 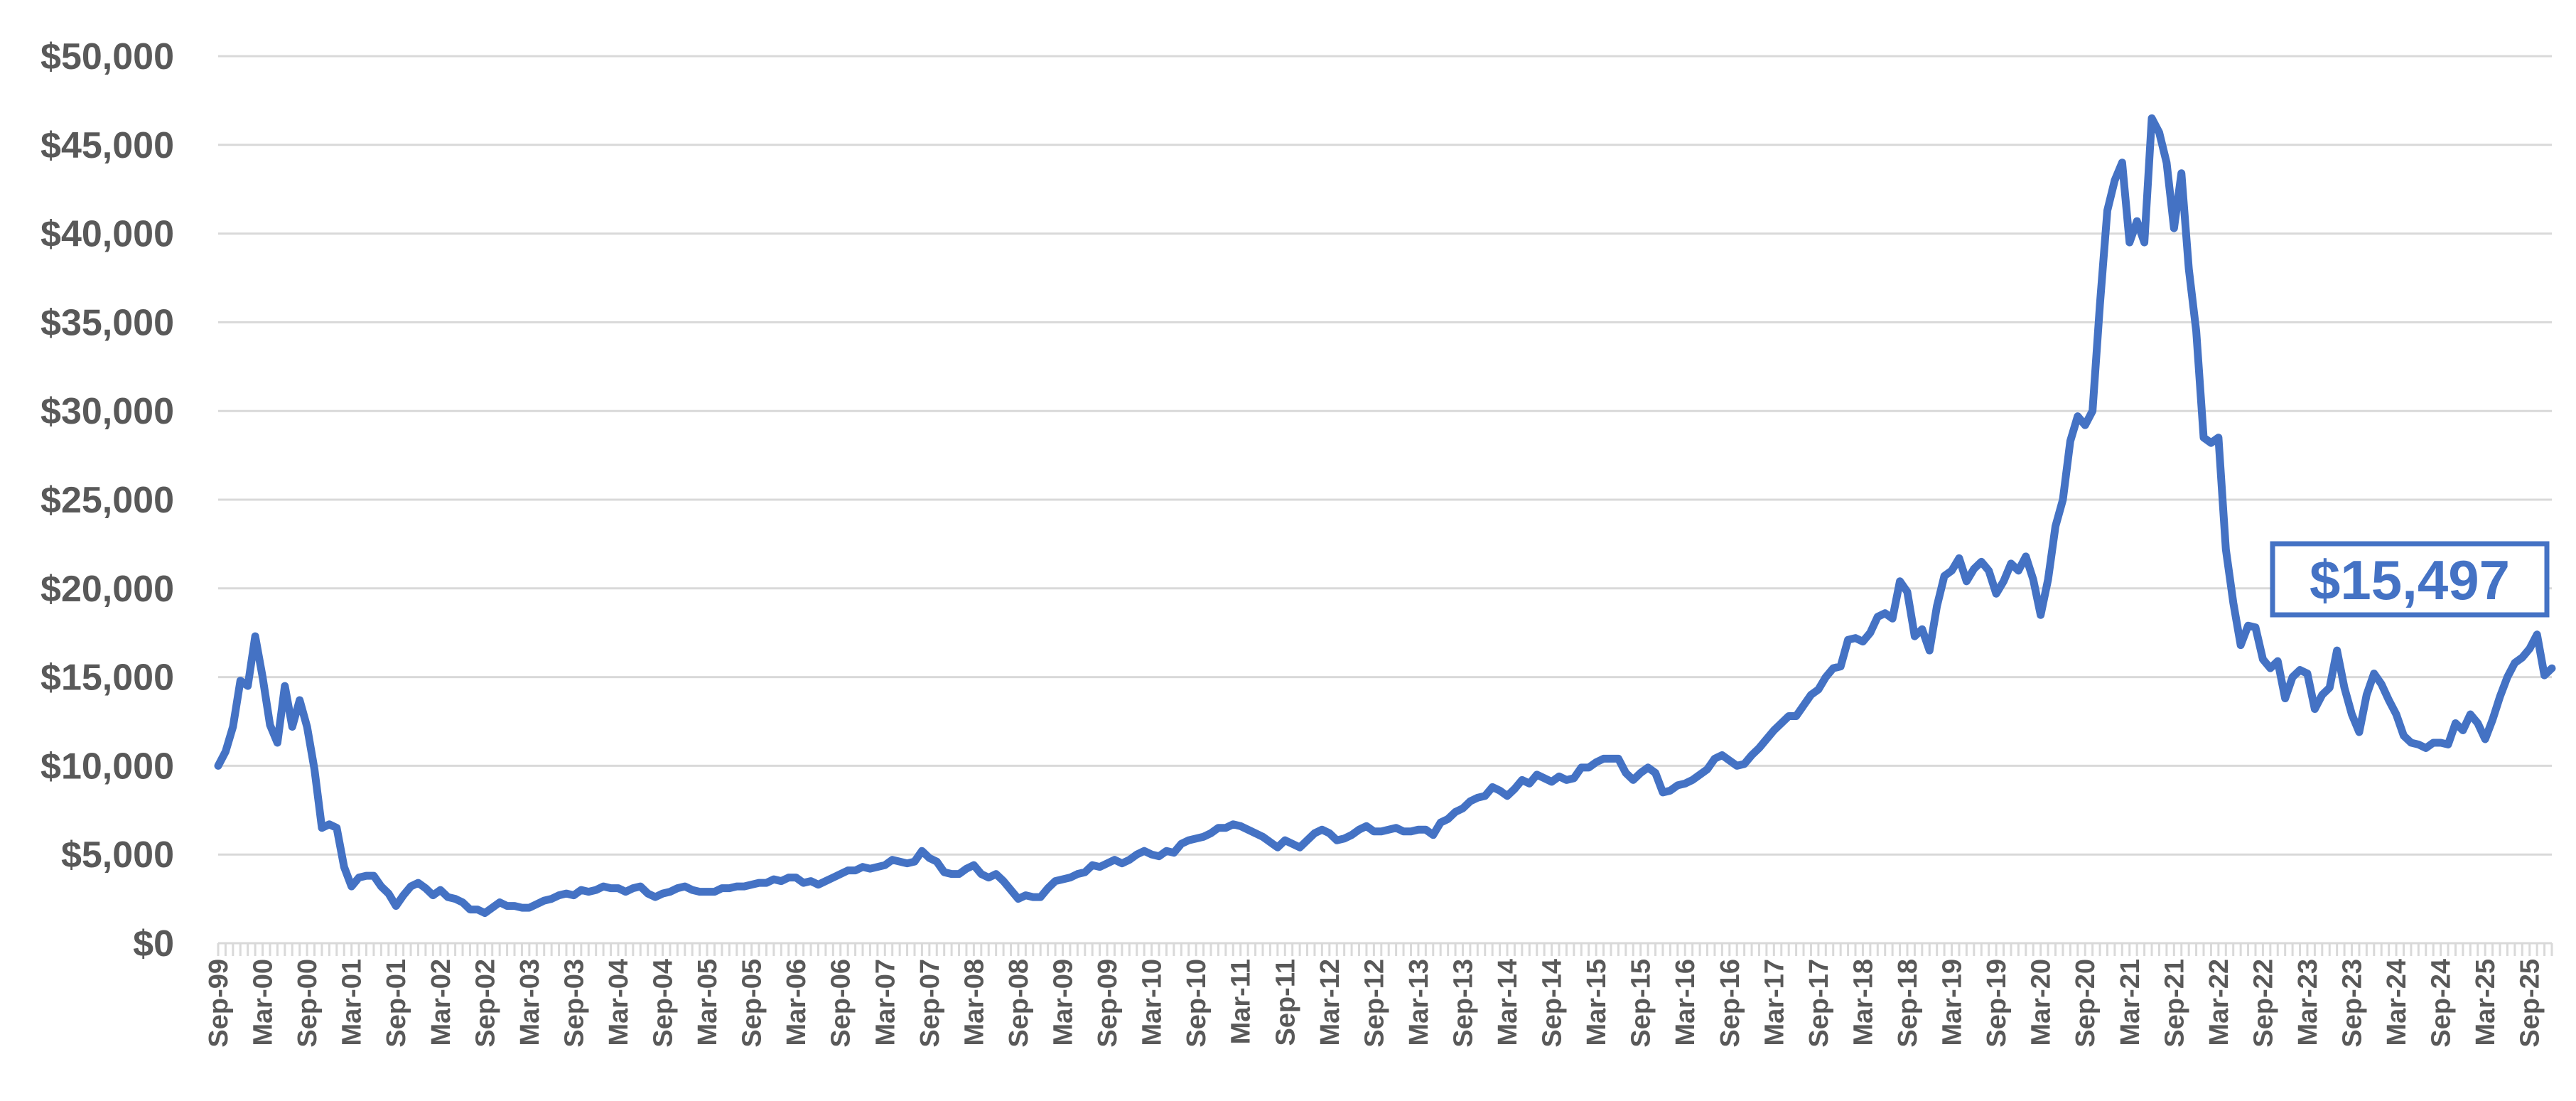 What do you see at coordinates (107, 501) in the screenshot?
I see `y-tick-label: $25,000` at bounding box center [107, 501].